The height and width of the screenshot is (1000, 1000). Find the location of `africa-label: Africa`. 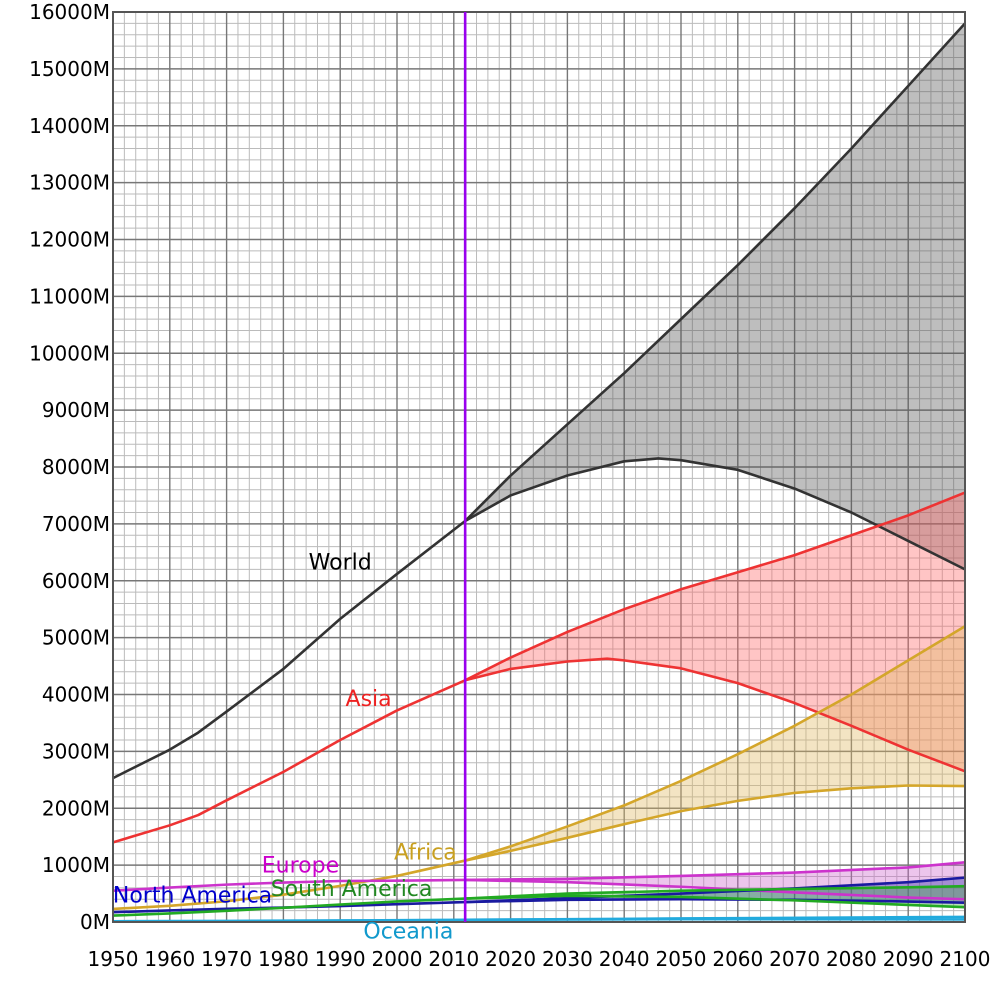

africa-label: Africa is located at coordinates (425, 852).